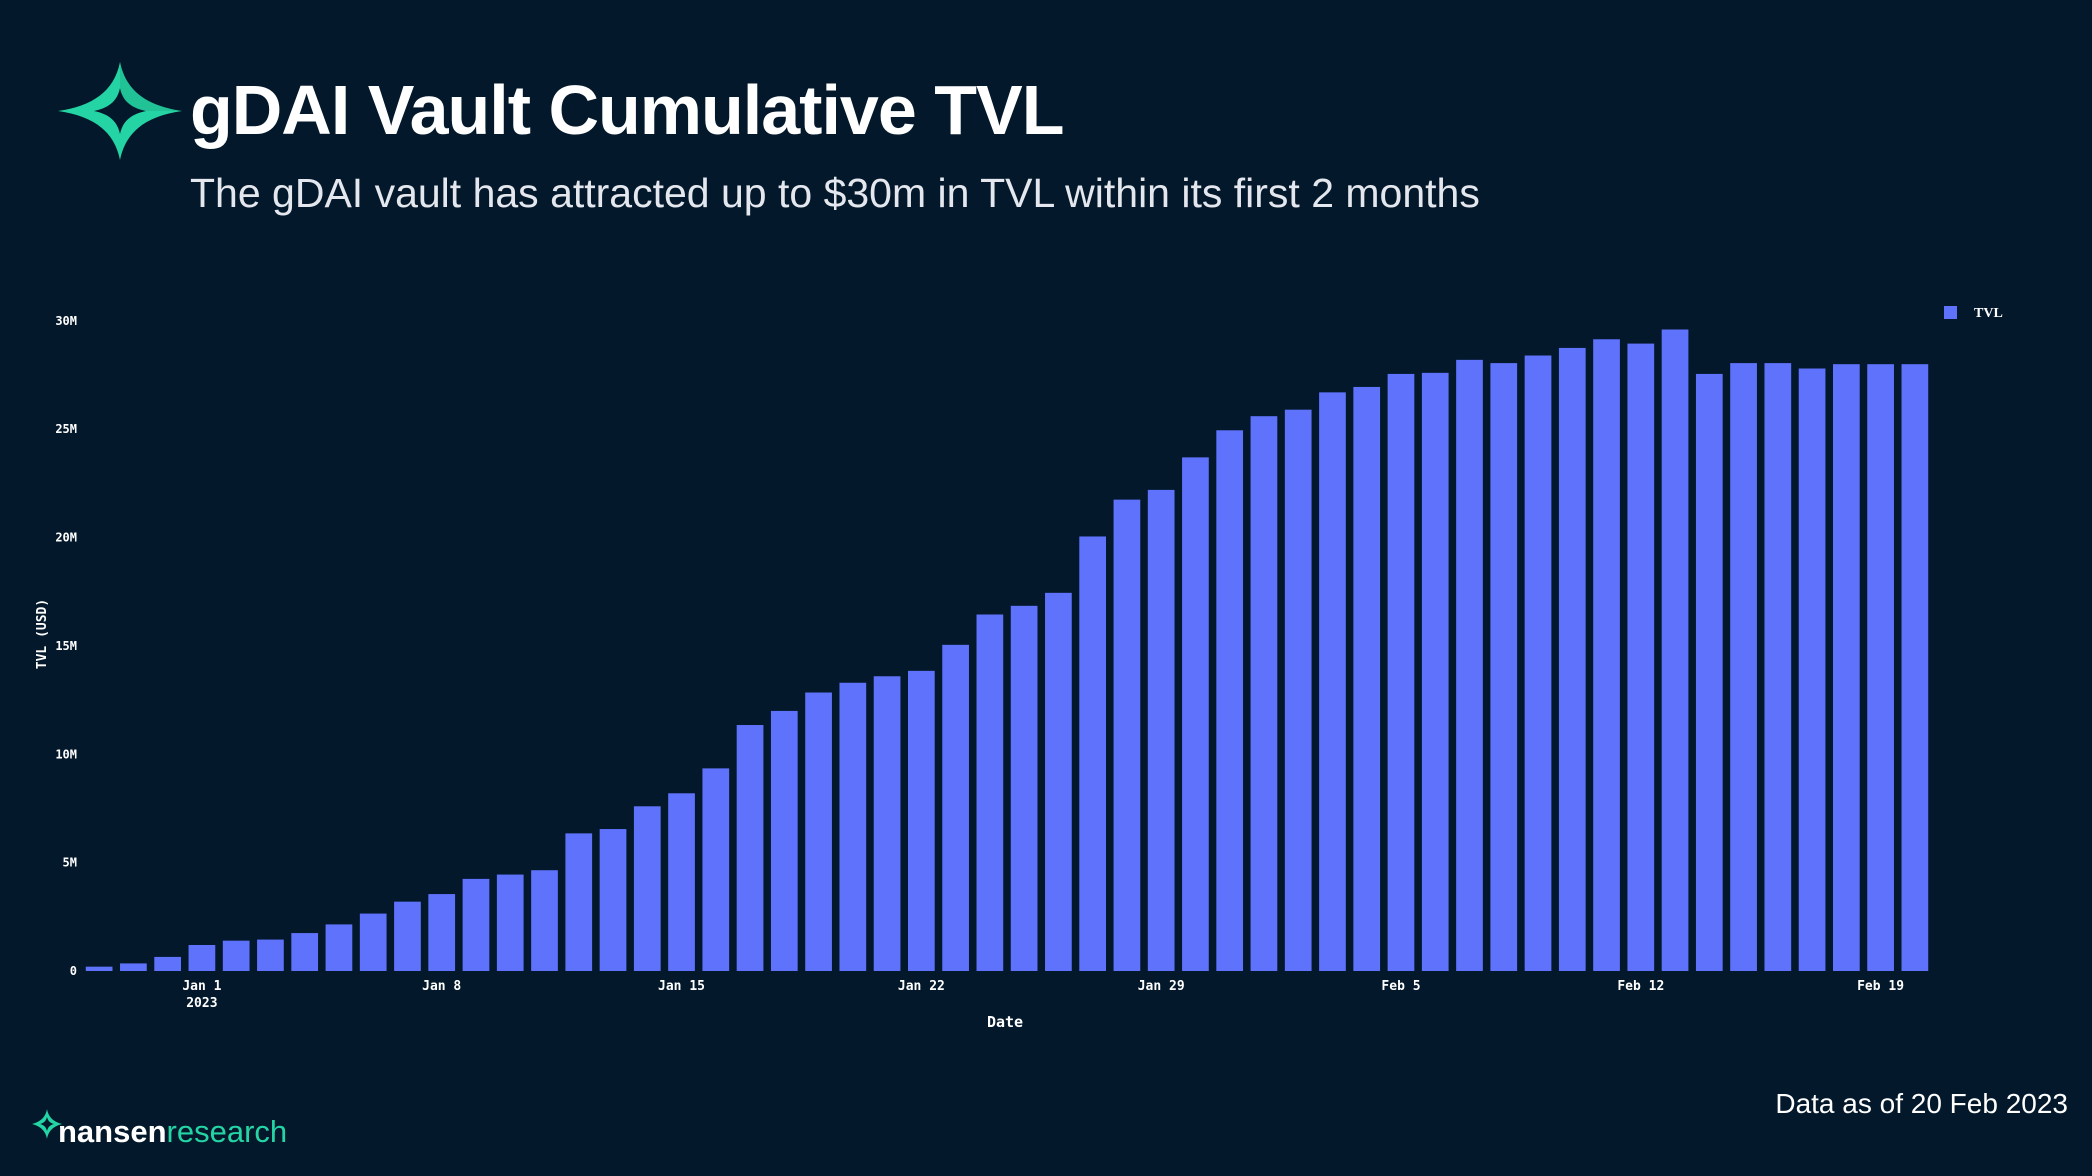 This screenshot has height=1176, width=2092. What do you see at coordinates (66, 321) in the screenshot?
I see `y-tick-label: 30M` at bounding box center [66, 321].